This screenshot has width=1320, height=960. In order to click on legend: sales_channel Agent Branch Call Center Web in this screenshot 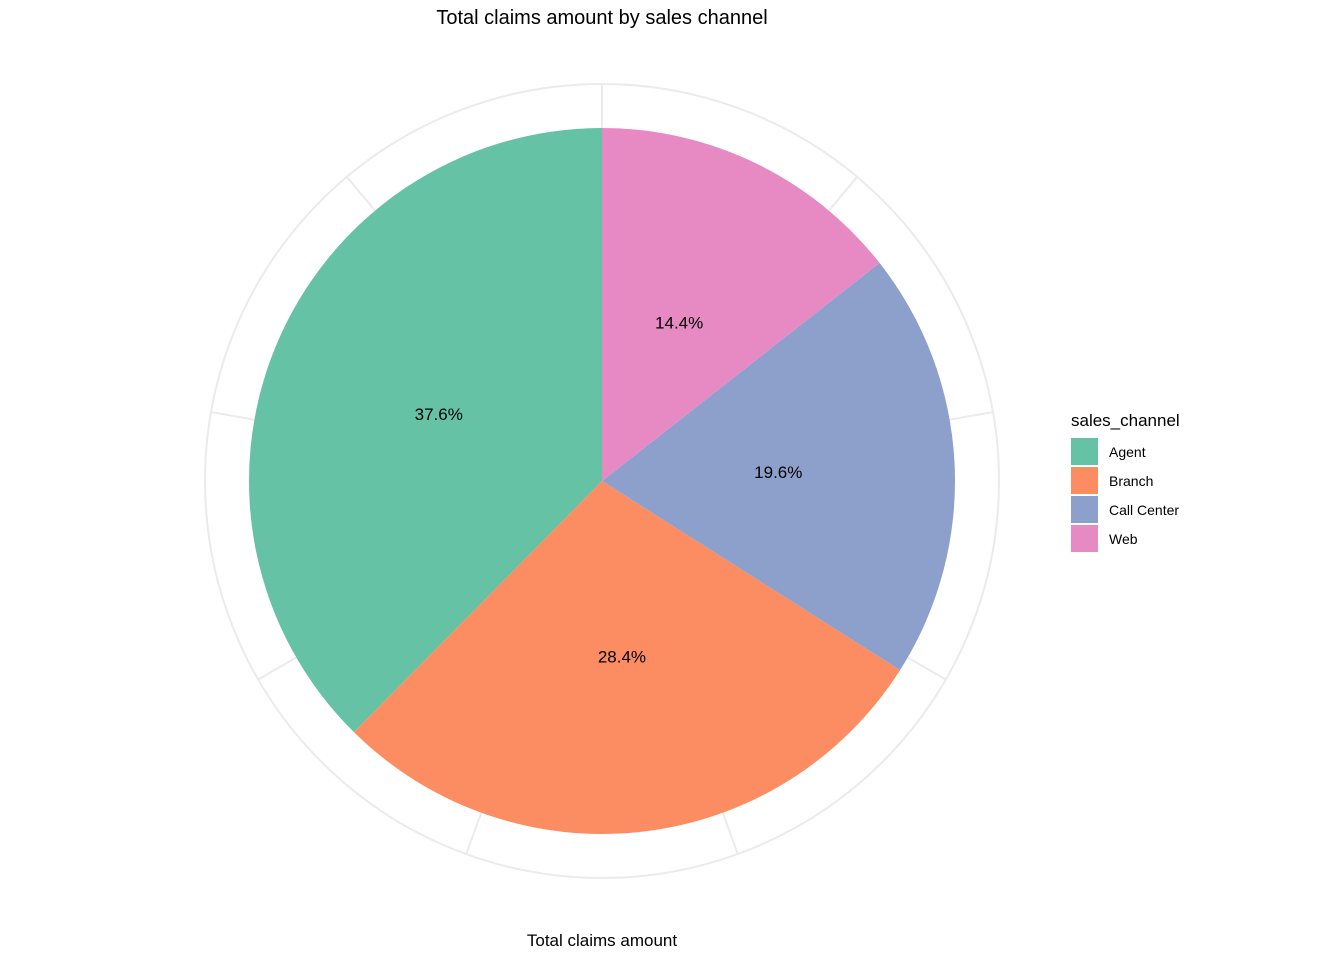, I will do `click(1125, 481)`.